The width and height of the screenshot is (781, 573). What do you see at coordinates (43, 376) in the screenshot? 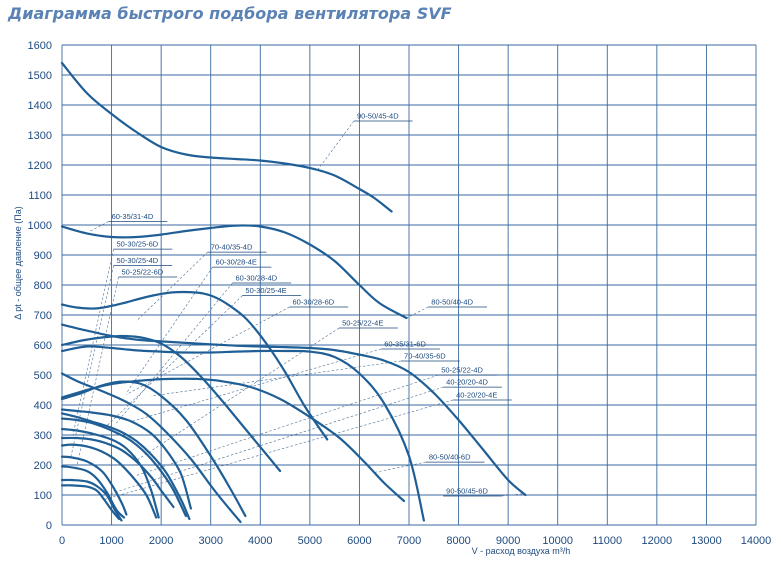
I see `y-tick-label: 500` at bounding box center [43, 376].